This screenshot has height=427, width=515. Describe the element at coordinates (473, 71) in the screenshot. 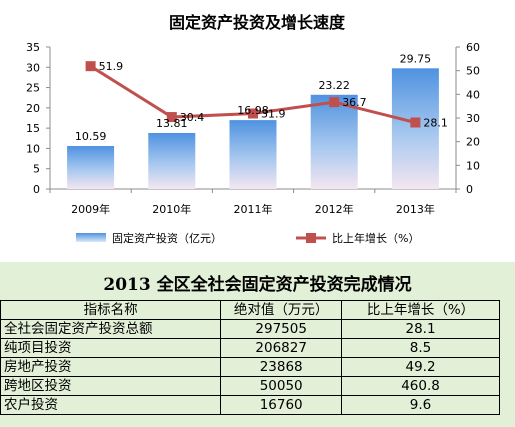

I see `y-right-tick-label: 50` at that location.